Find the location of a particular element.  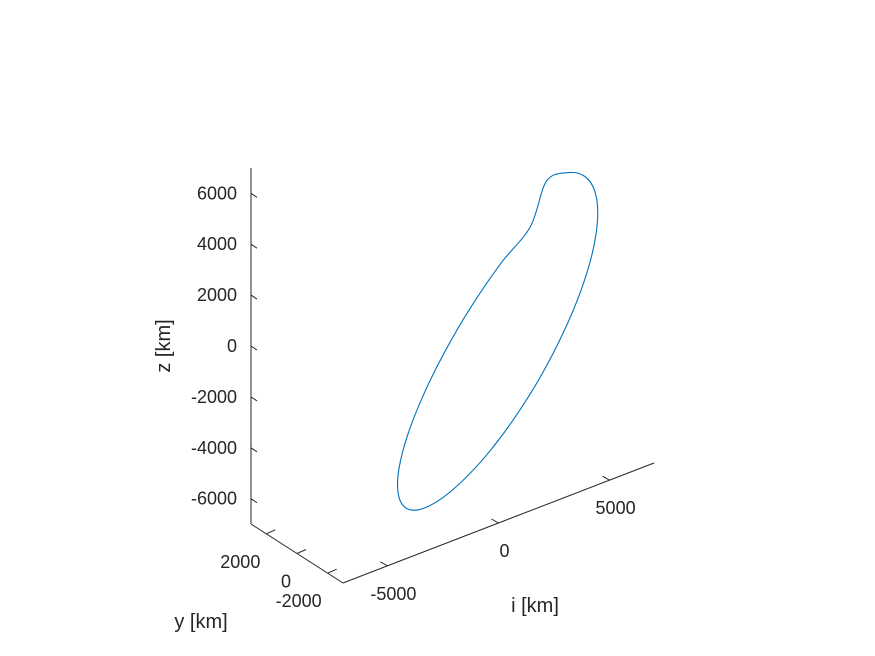

y-tick-label: 2000 is located at coordinates (240, 562).